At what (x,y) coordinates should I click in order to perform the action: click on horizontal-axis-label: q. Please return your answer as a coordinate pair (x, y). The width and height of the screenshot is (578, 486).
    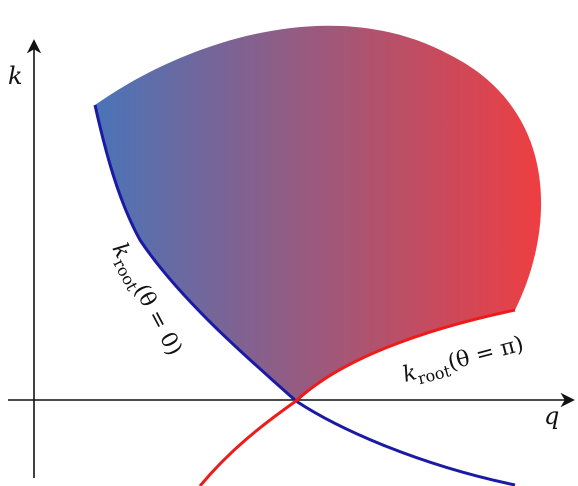
    Looking at the image, I should click on (551, 416).